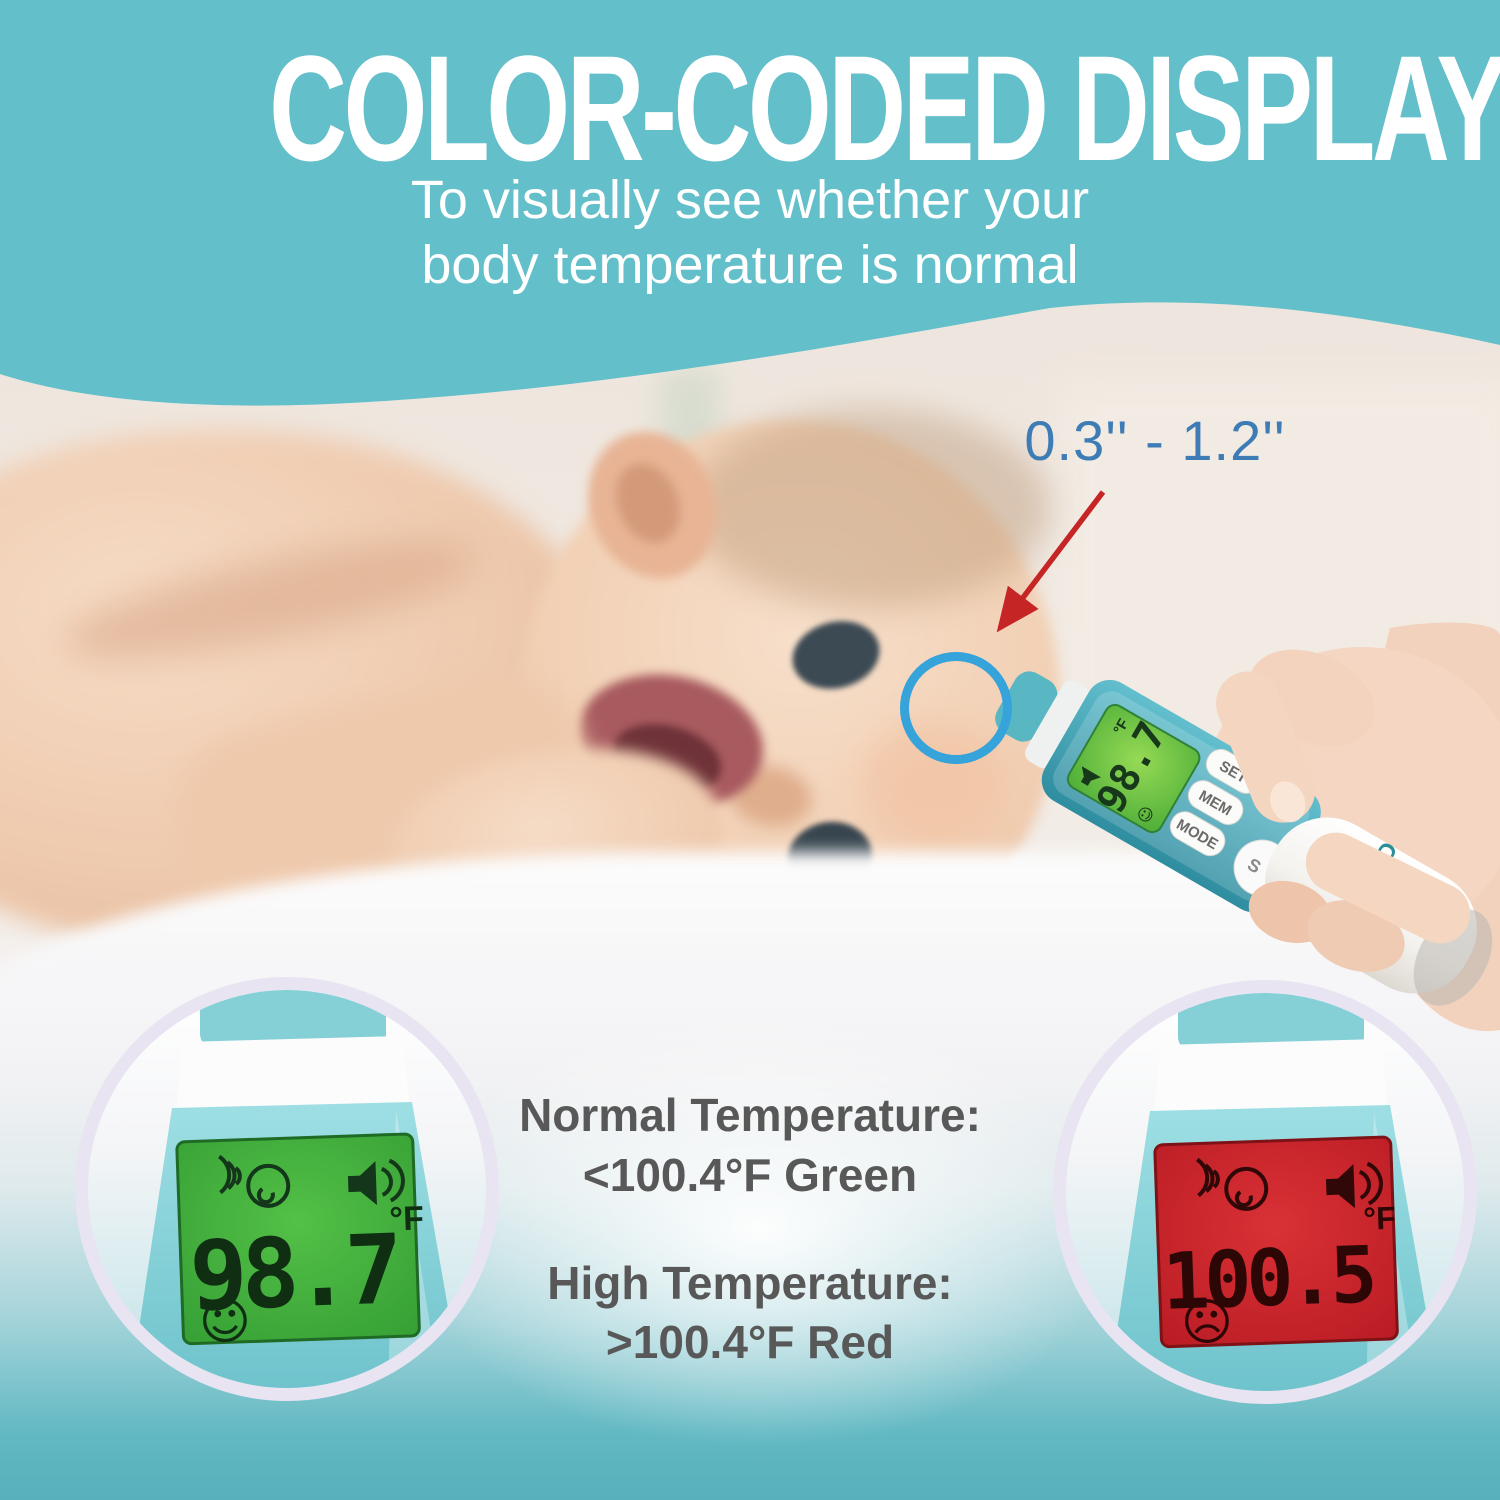 The height and width of the screenshot is (1500, 1500). Describe the element at coordinates (1267, 1279) in the screenshot. I see `lcd-reading-high: 100.5` at that location.